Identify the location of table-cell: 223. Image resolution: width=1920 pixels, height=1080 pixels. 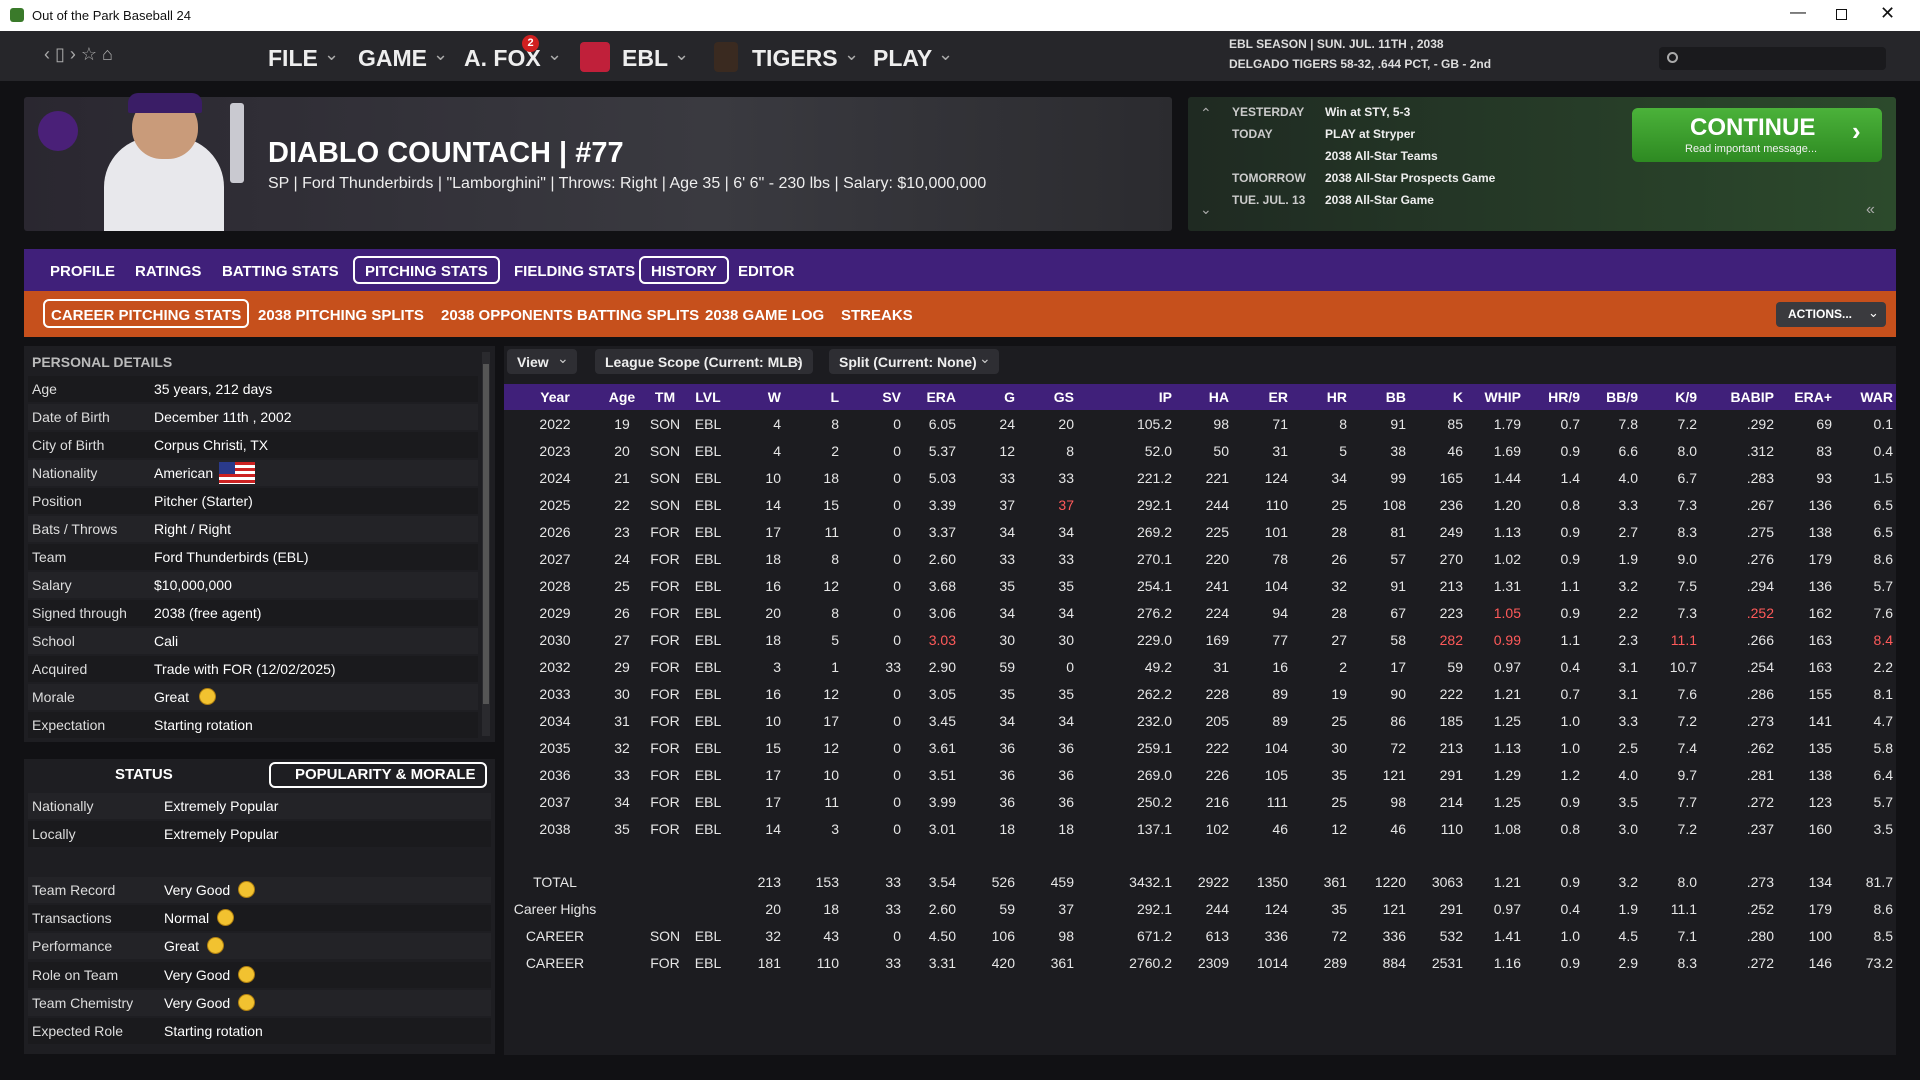
(1451, 613).